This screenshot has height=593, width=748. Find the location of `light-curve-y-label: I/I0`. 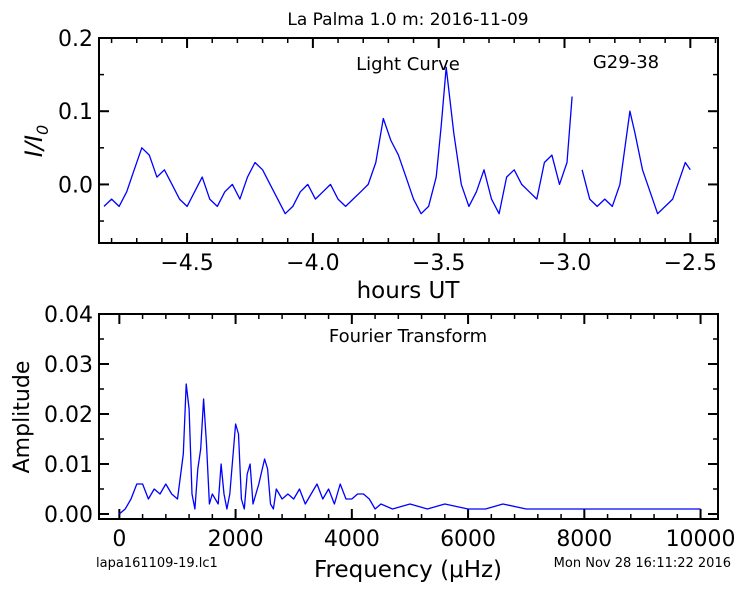

light-curve-y-label: I/I0 is located at coordinates (36, 141).